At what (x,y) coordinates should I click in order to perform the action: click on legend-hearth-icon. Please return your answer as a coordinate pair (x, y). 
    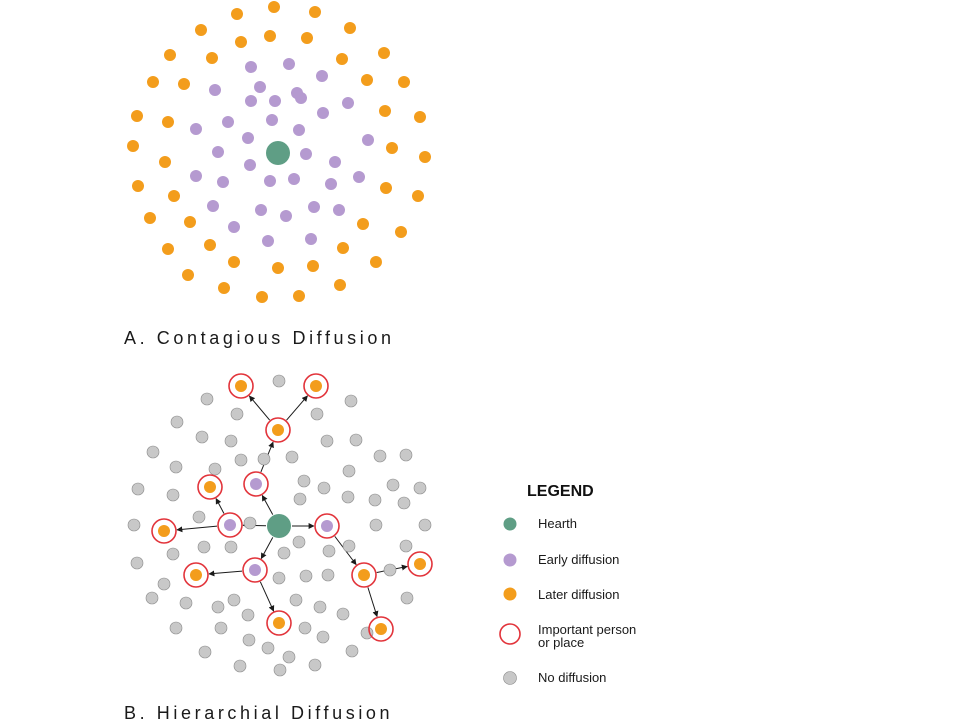
    Looking at the image, I should click on (510, 524).